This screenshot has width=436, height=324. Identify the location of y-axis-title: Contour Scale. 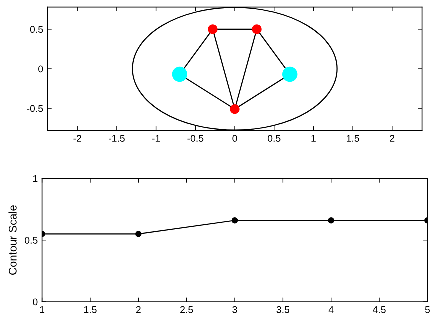
(12, 240).